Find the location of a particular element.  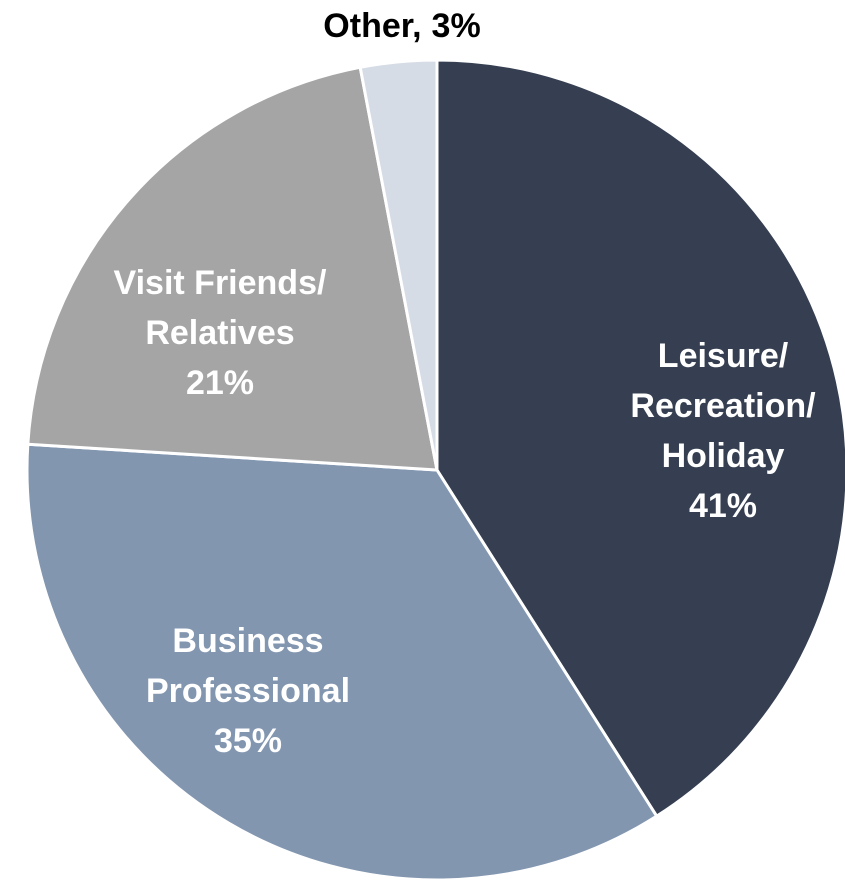

data-label: Other, 3% is located at coordinates (401, 26).